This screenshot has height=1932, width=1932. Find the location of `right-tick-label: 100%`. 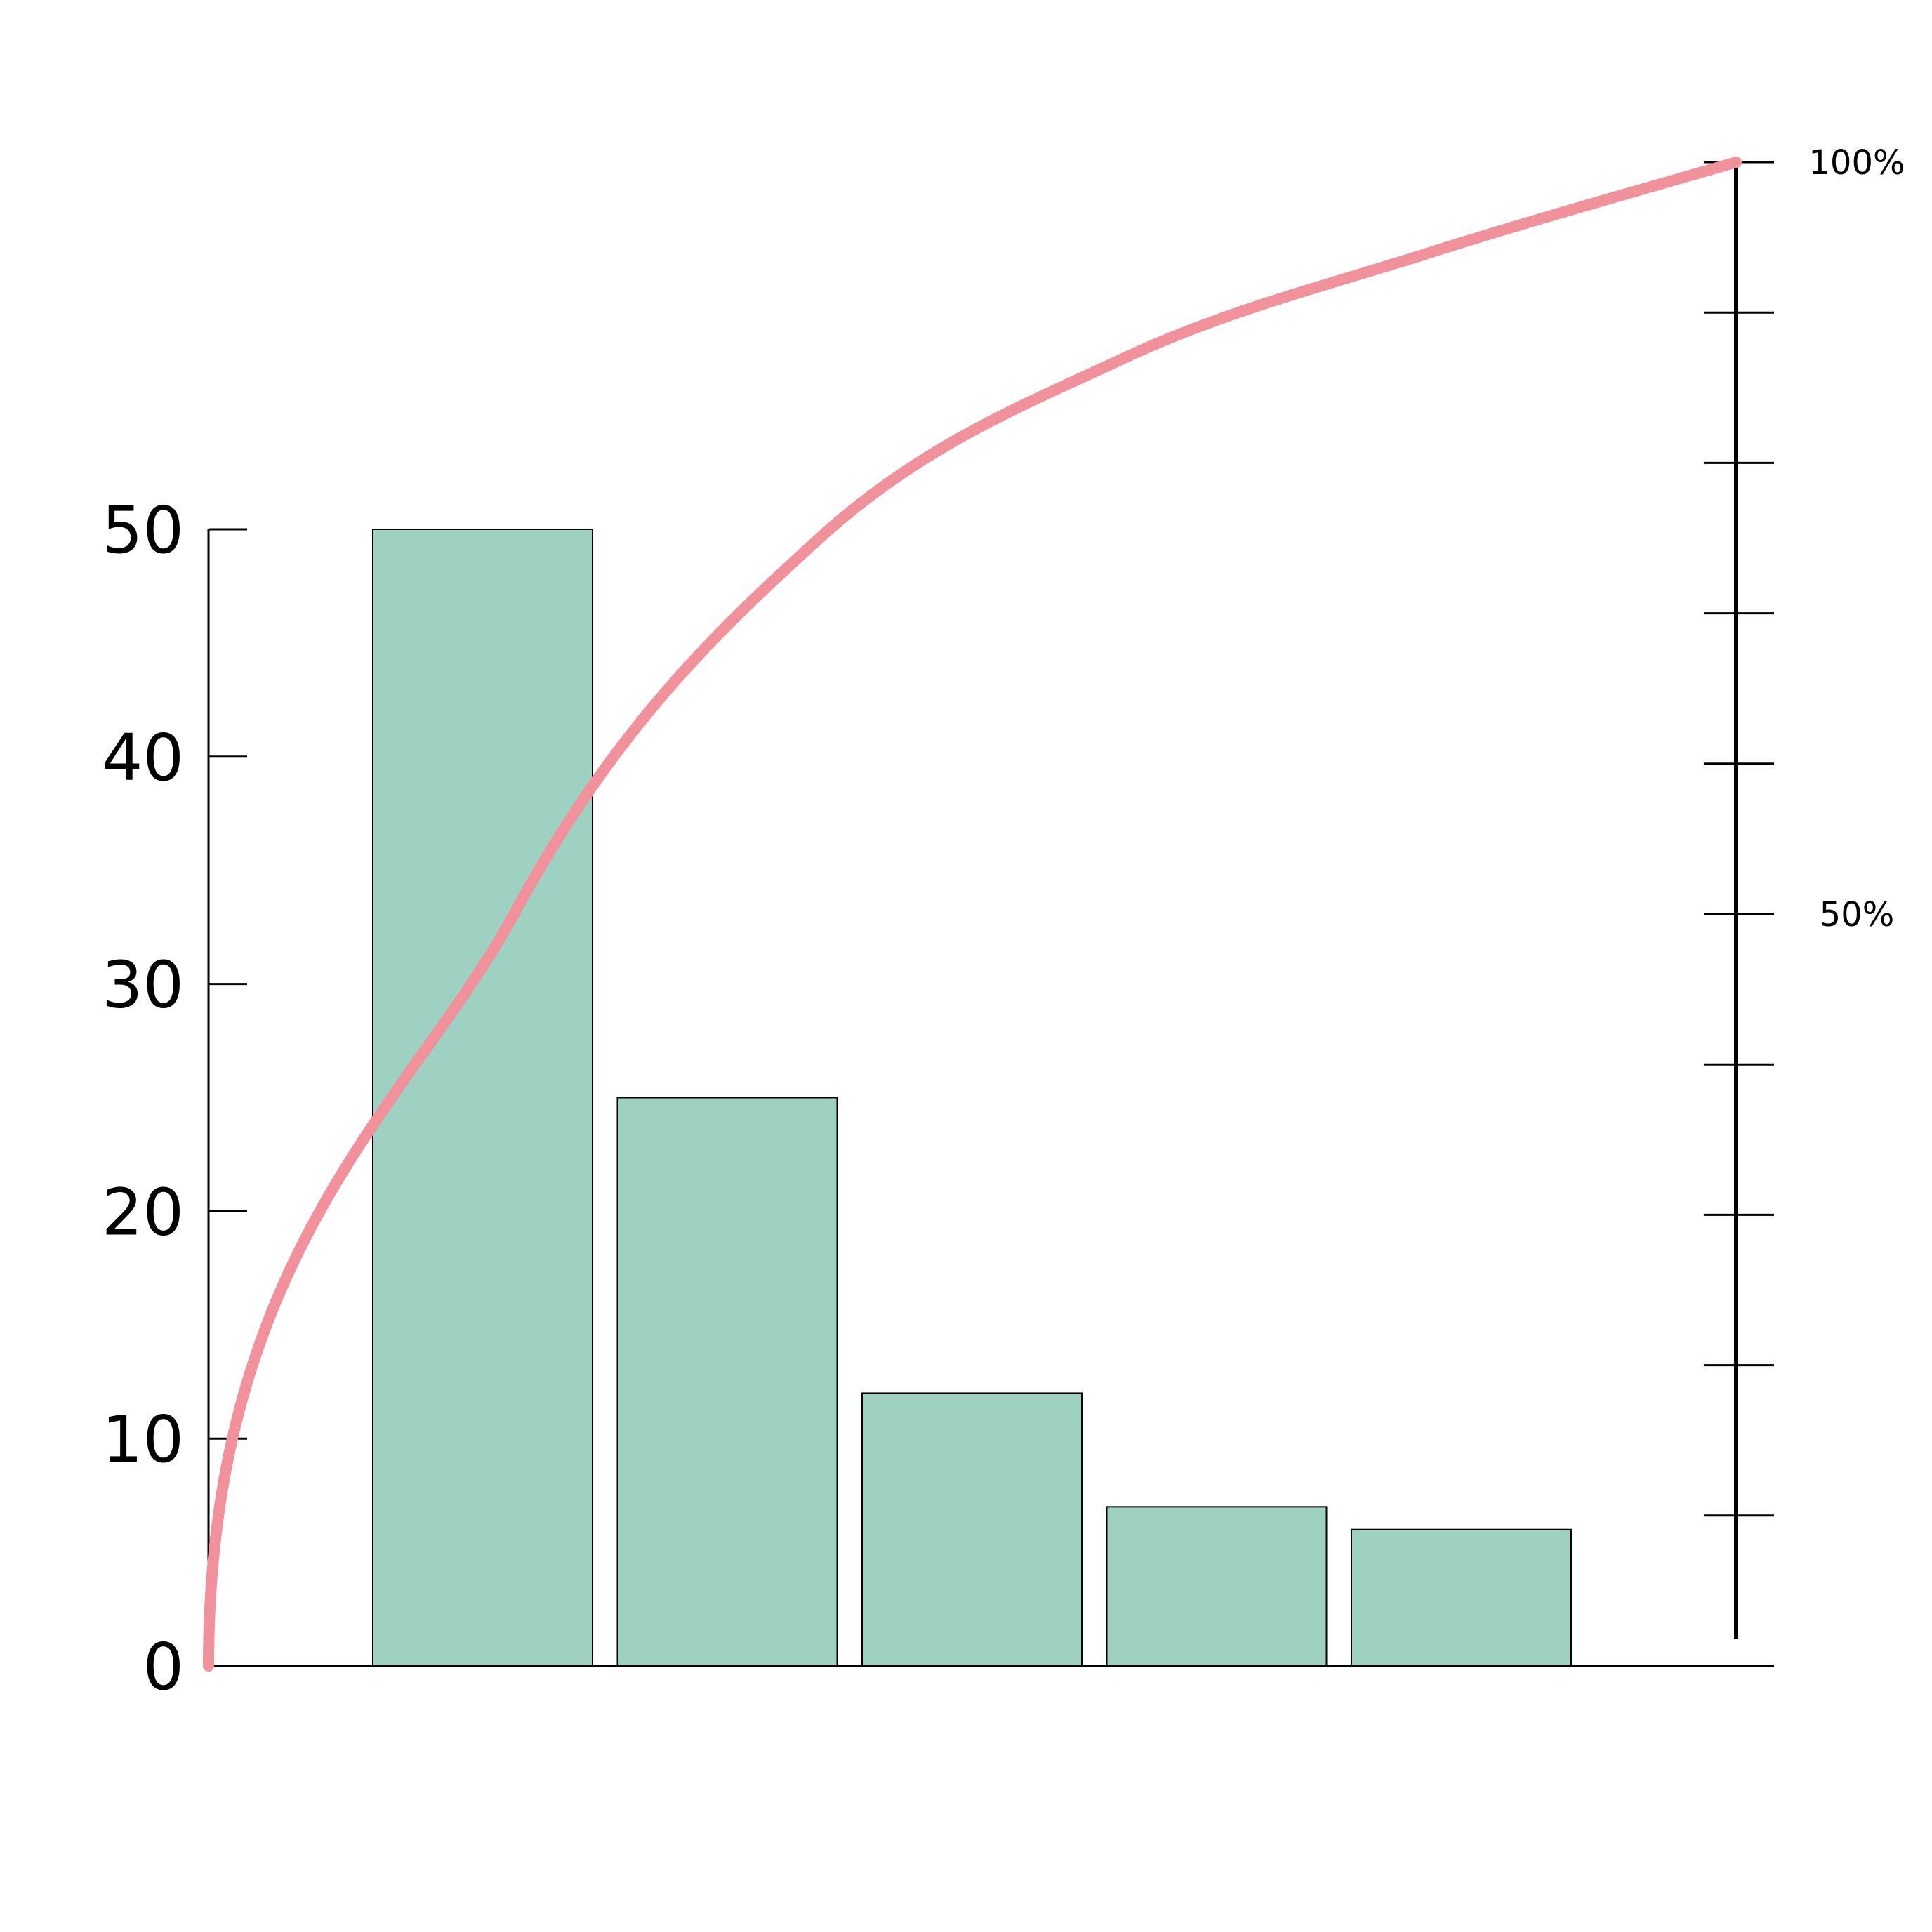

right-tick-label: 100% is located at coordinates (1856, 163).